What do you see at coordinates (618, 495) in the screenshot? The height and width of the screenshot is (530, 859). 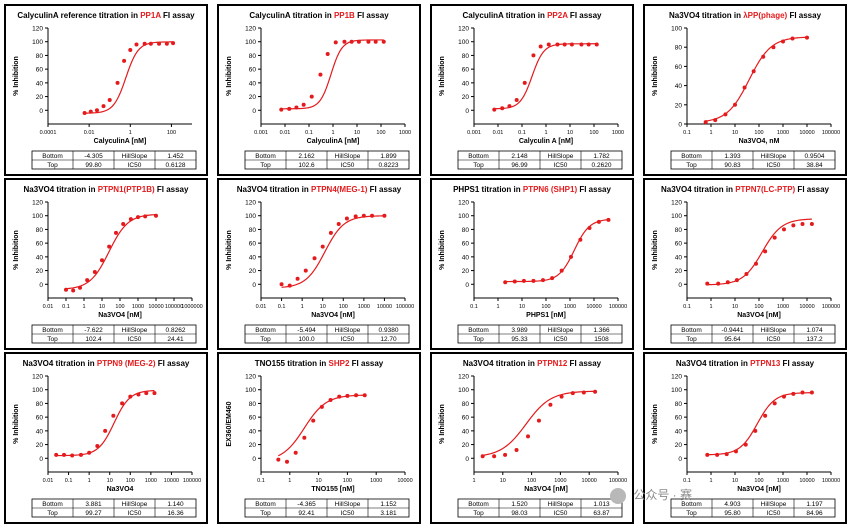 I see `wechat-icon` at bounding box center [618, 495].